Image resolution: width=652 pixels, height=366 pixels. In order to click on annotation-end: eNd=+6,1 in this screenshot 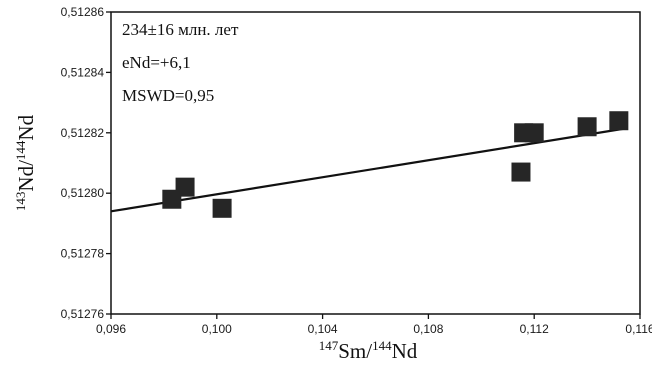, I will do `click(156, 62)`.